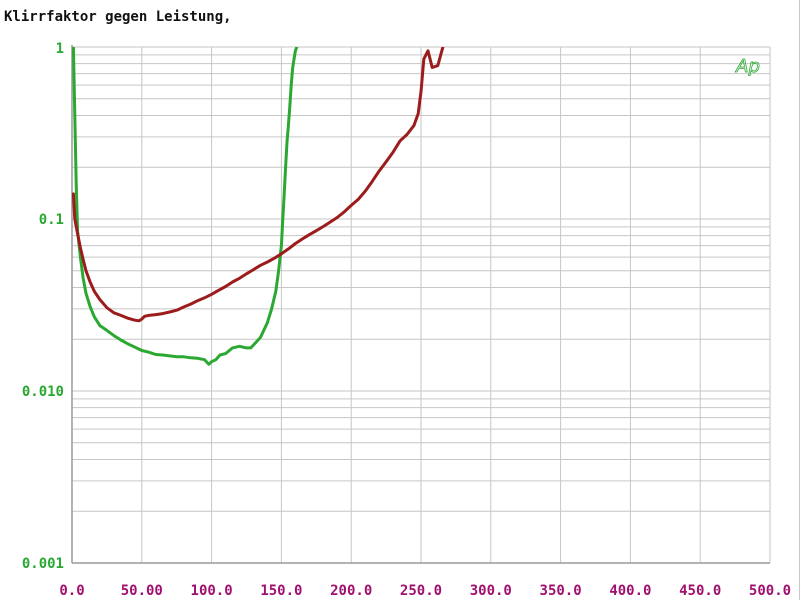 The height and width of the screenshot is (600, 800). What do you see at coordinates (142, 591) in the screenshot?
I see `x-tick-label: 50.00` at bounding box center [142, 591].